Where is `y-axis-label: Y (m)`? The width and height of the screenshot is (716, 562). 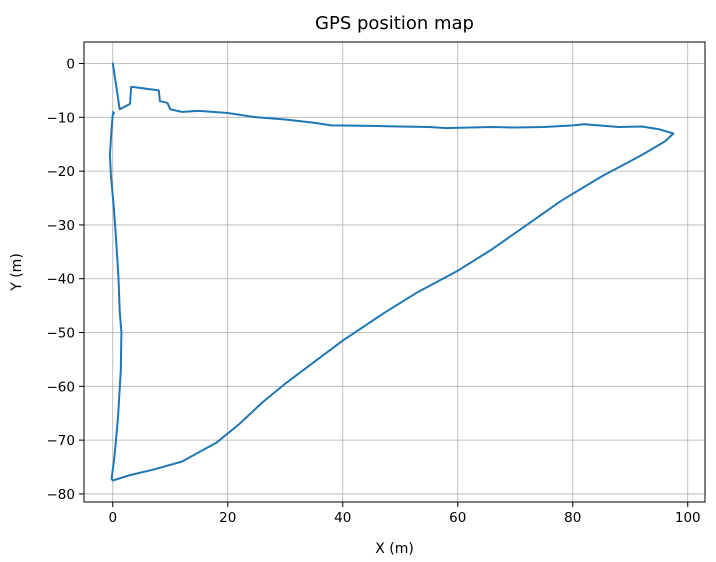
y-axis-label: Y (m) is located at coordinates (17, 272).